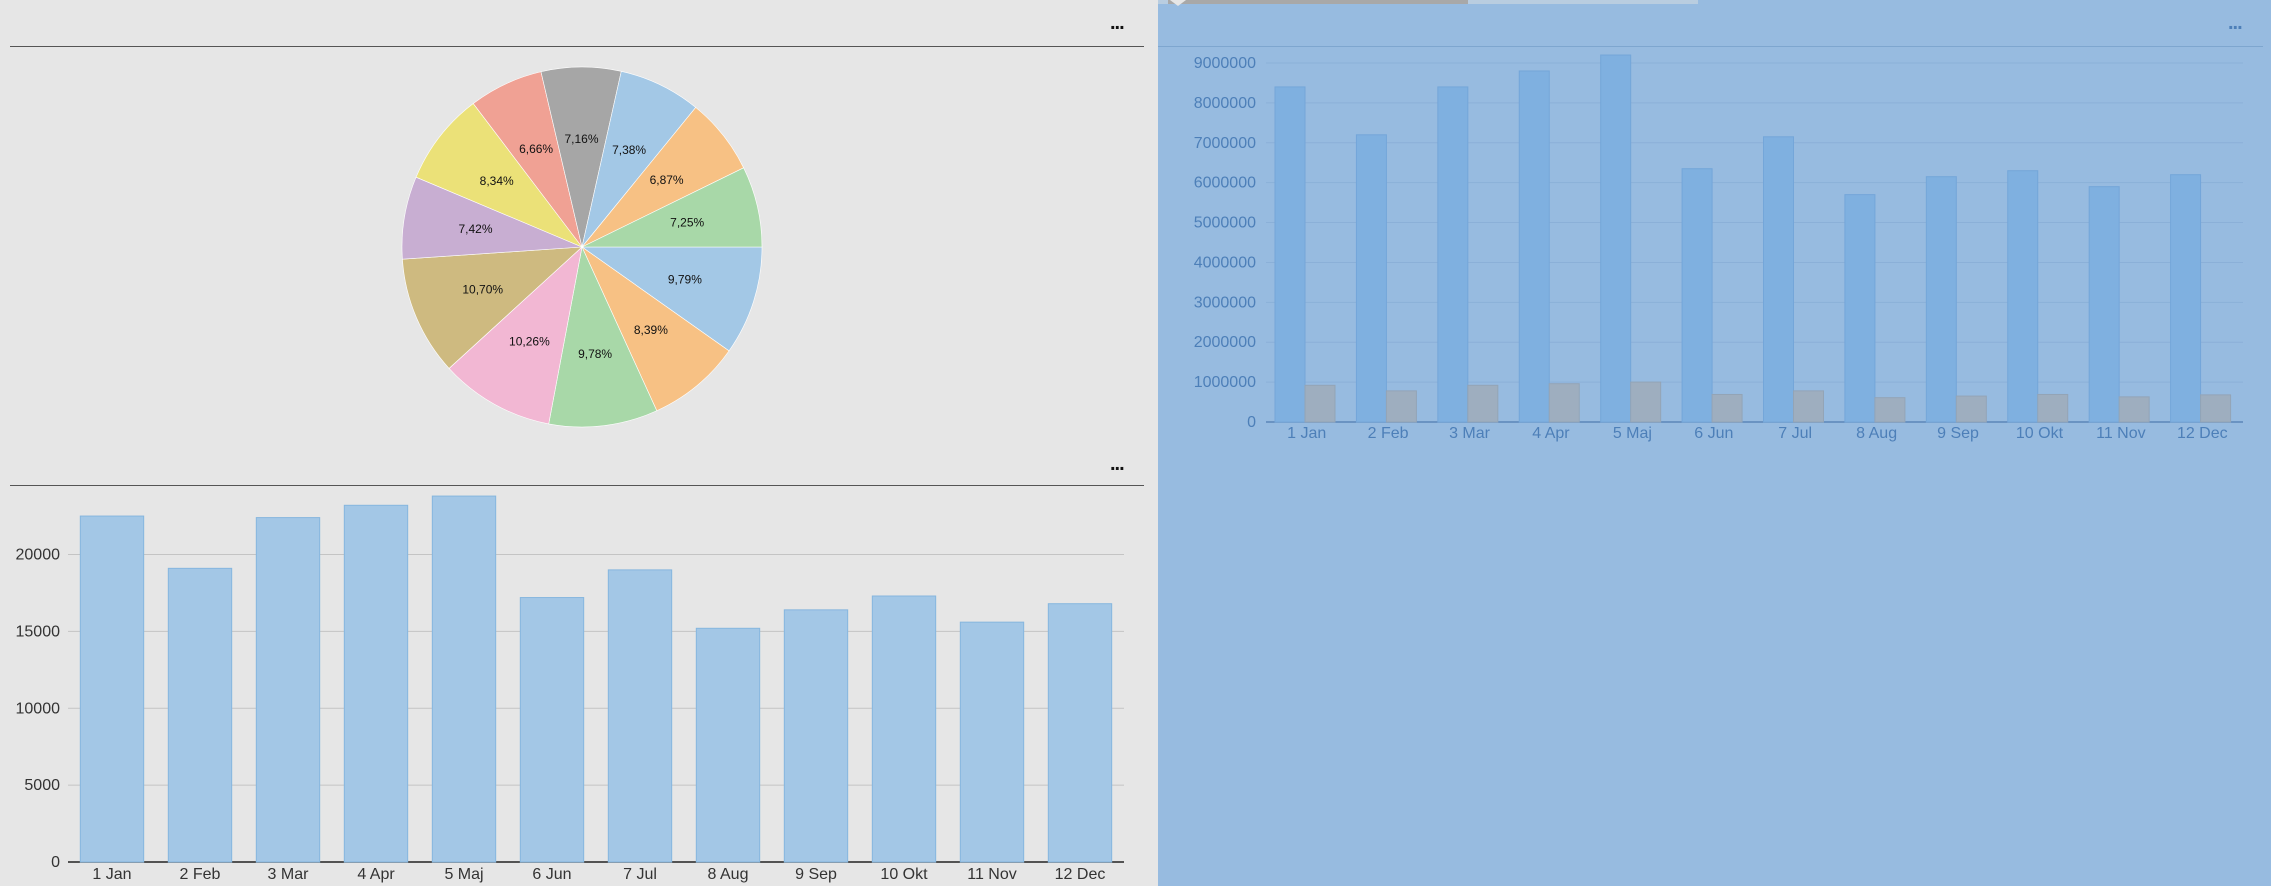 This screenshot has width=2271, height=886. I want to click on pie-slice-label: 10,70%, so click(482, 290).